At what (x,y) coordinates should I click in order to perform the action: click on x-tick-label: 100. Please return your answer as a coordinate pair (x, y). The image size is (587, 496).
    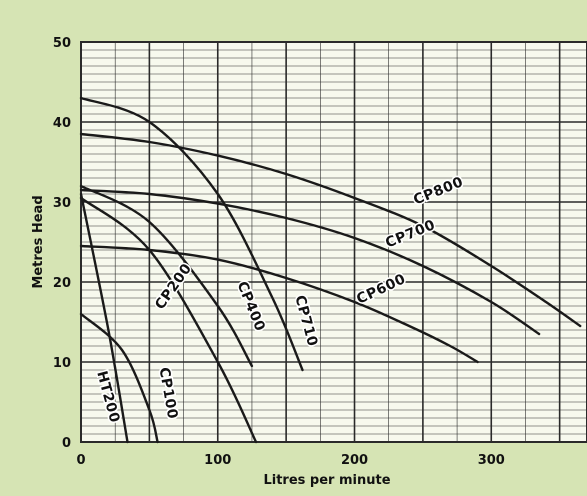
    Looking at the image, I should click on (217, 460).